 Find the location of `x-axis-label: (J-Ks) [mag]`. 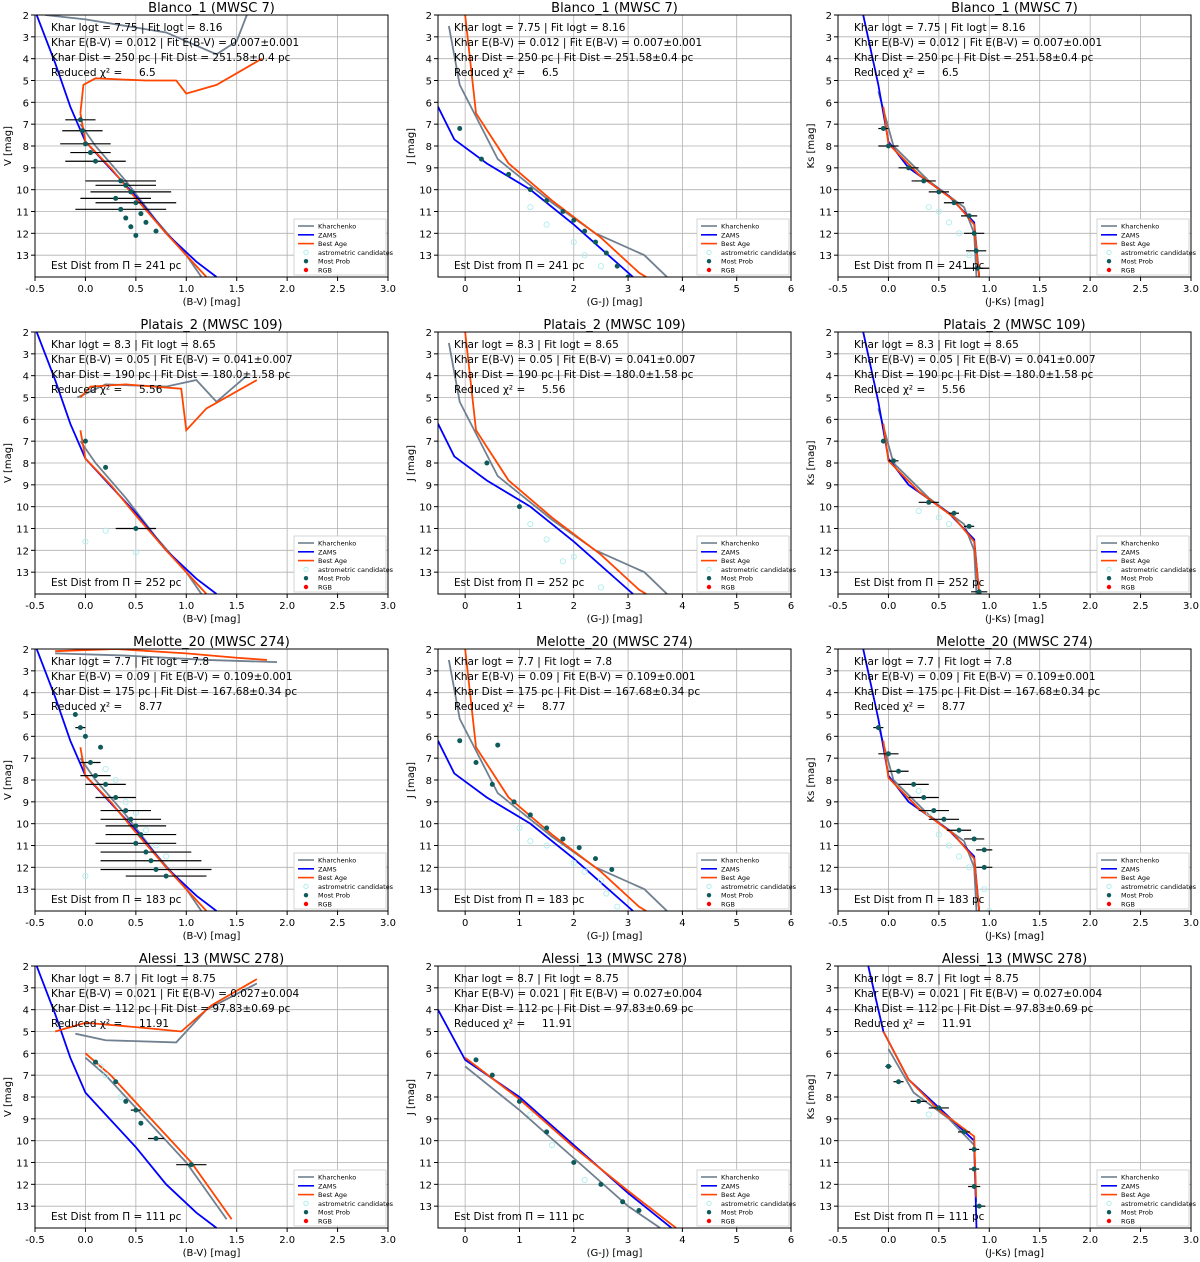

x-axis-label: (J-Ks) [mag] is located at coordinates (1014, 302).